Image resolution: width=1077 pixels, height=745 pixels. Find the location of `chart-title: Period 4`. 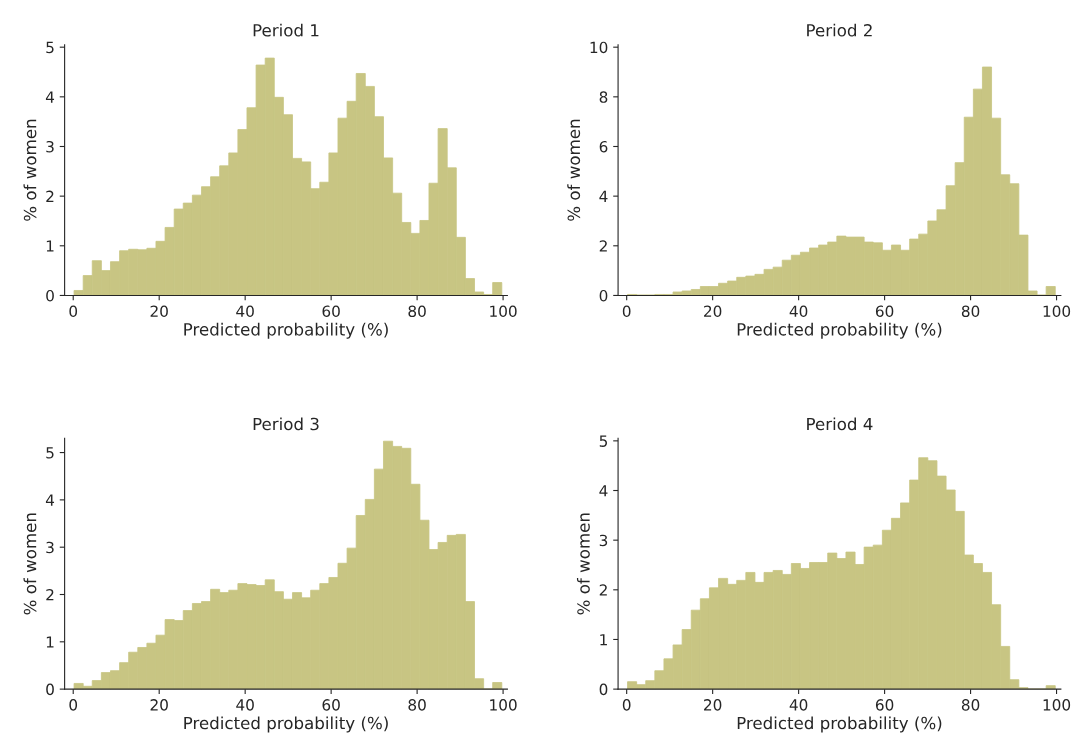

chart-title: Period 4 is located at coordinates (840, 424).